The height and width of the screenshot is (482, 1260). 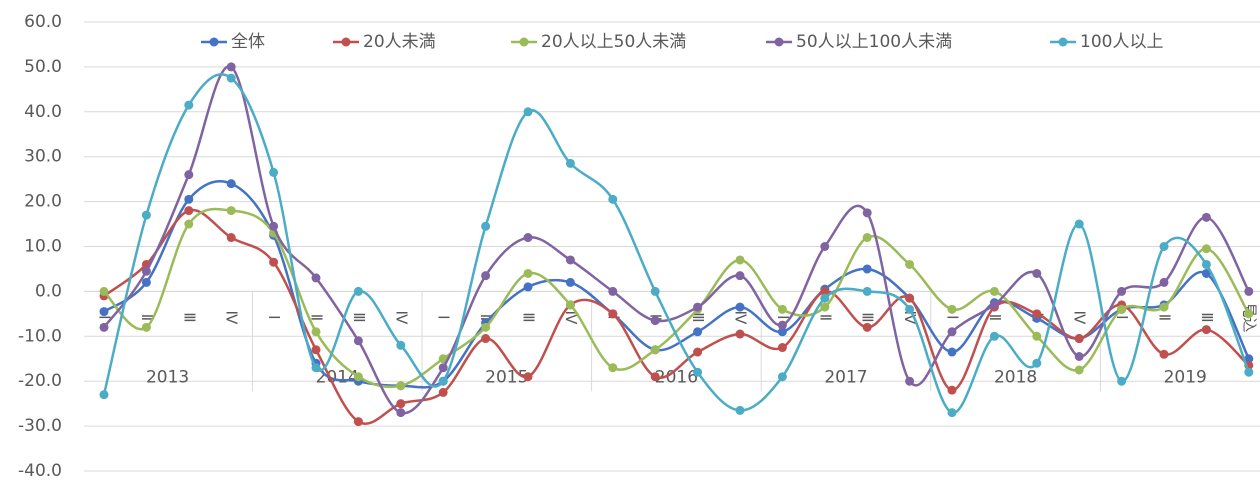 What do you see at coordinates (43, 22) in the screenshot?
I see `y-tick-label: 60.0` at bounding box center [43, 22].